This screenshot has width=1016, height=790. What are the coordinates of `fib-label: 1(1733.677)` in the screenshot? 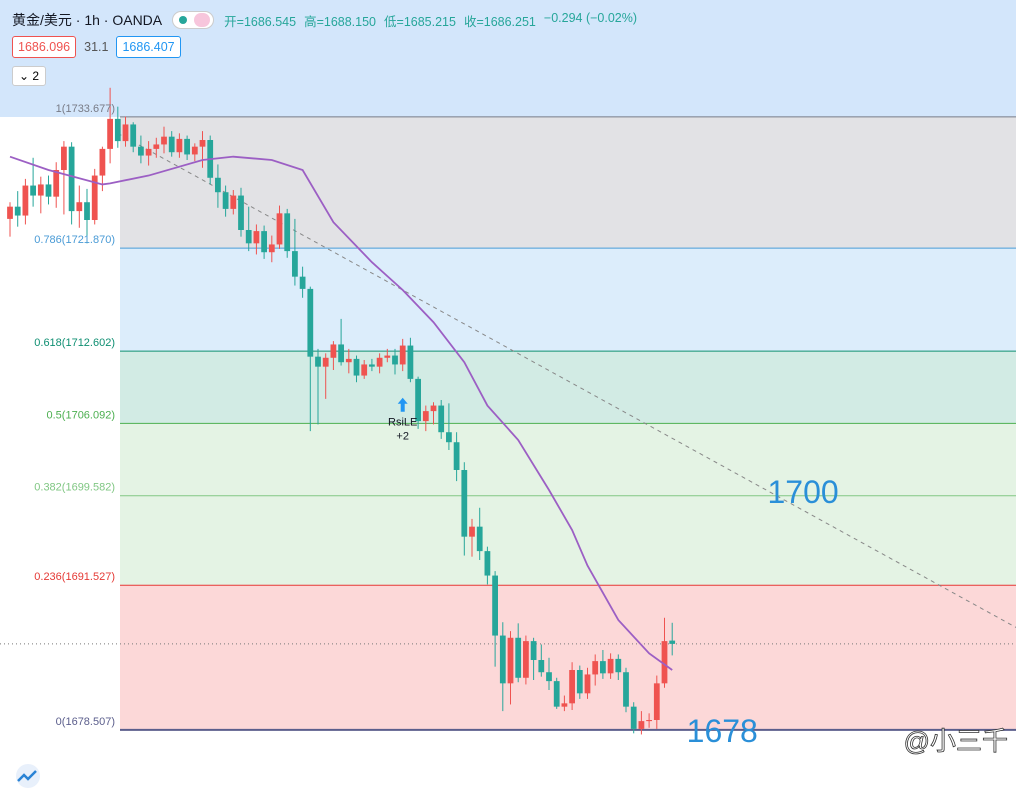 It's located at (85, 109).